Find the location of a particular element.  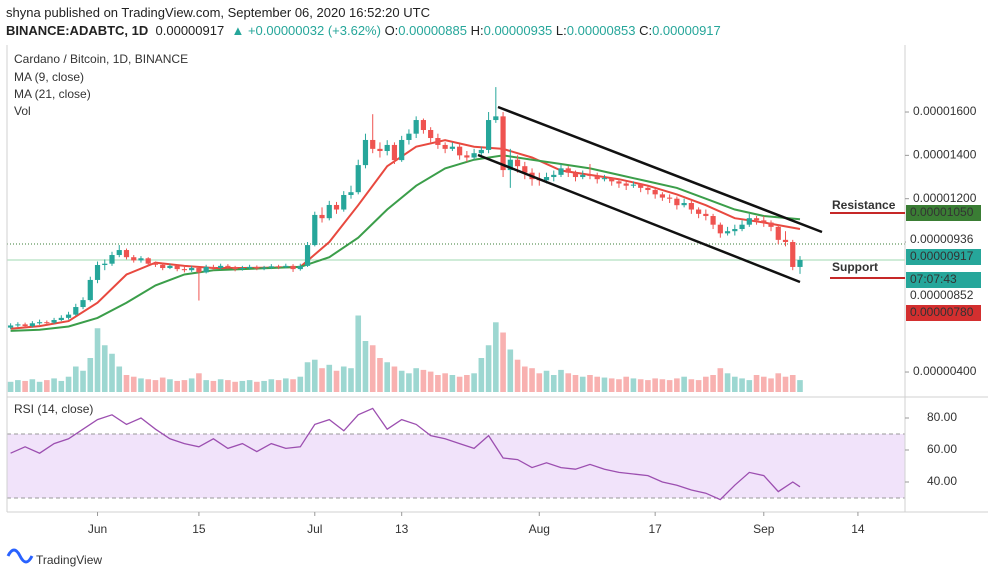

logo-icon is located at coordinates (20, 556).